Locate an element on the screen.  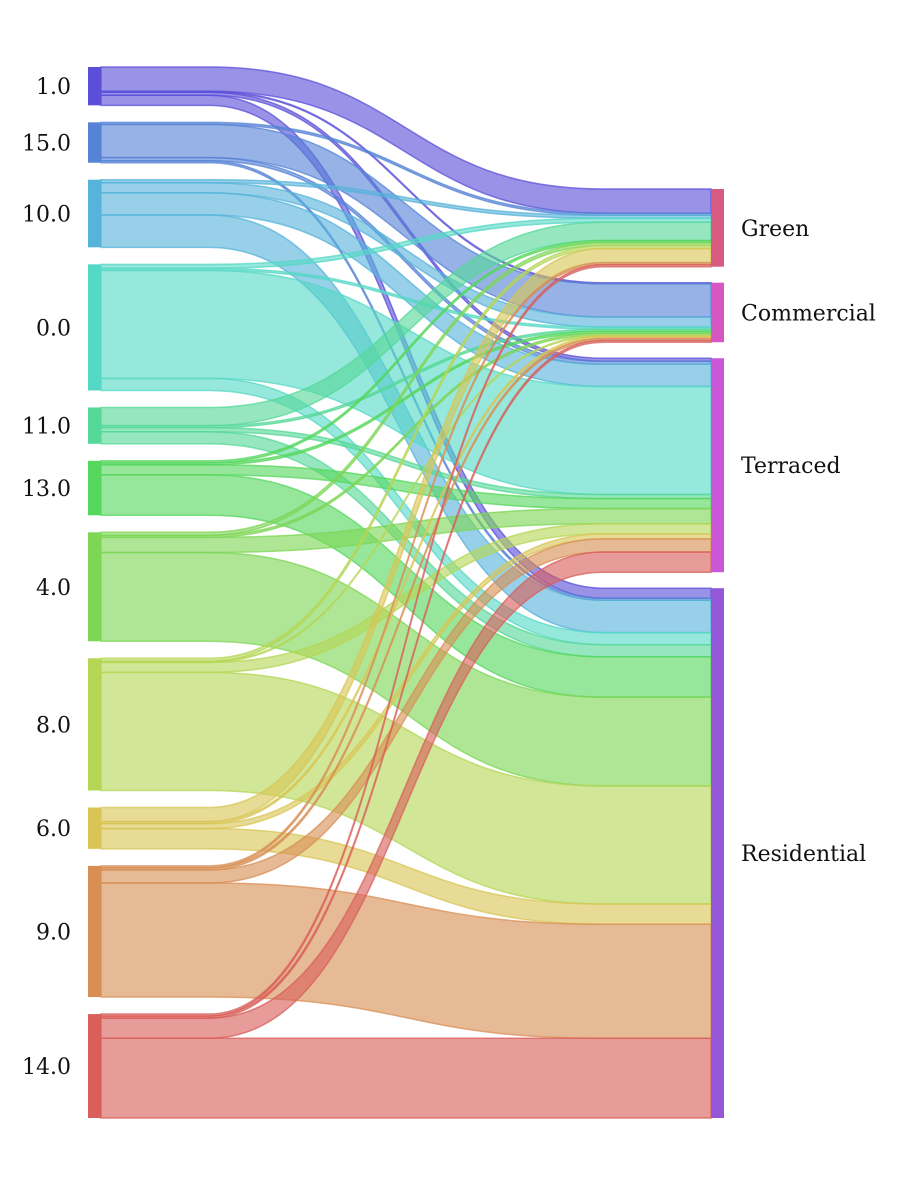
source-node-11.0 is located at coordinates (94, 425).